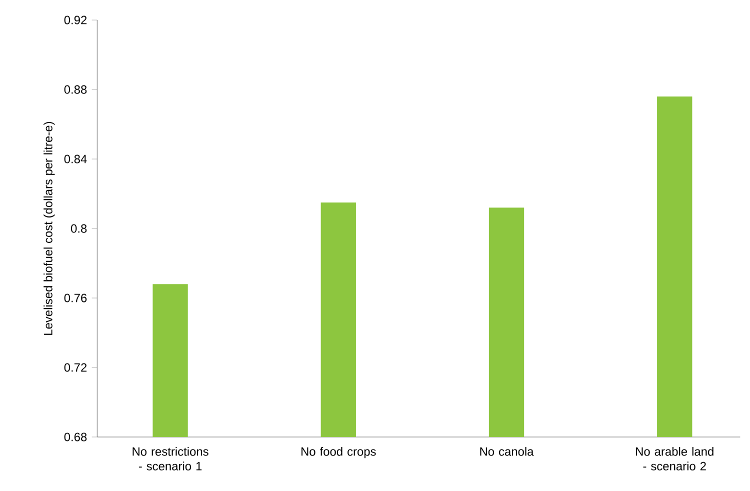 This screenshot has width=750, height=491. Describe the element at coordinates (75, 89) in the screenshot. I see `y-tick-label: 0.88` at that location.